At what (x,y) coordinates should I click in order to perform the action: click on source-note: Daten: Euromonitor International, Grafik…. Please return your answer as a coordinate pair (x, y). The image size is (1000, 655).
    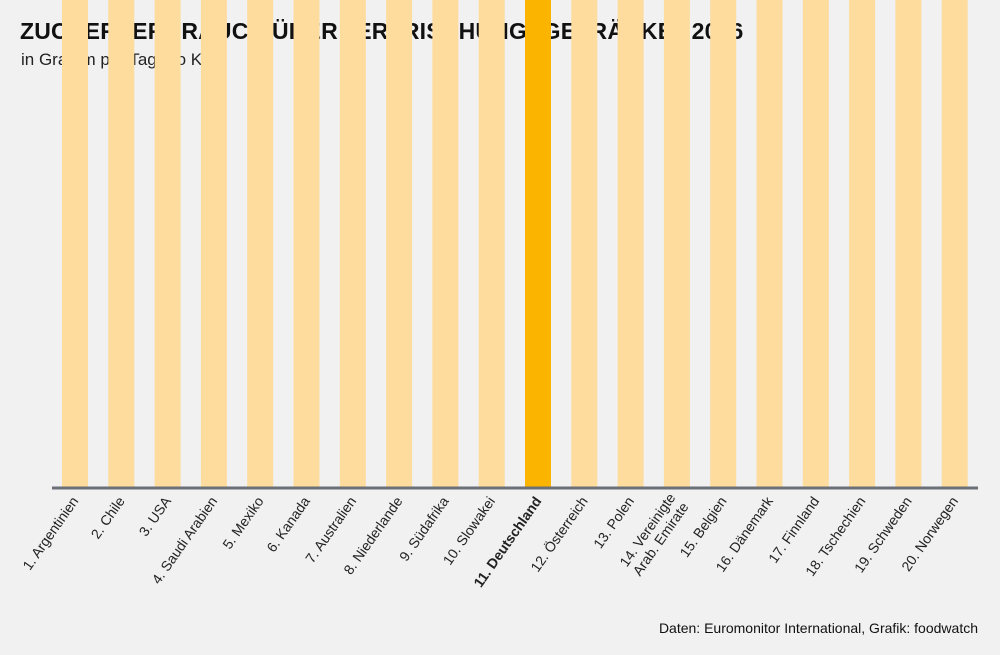
    Looking at the image, I should click on (818, 628).